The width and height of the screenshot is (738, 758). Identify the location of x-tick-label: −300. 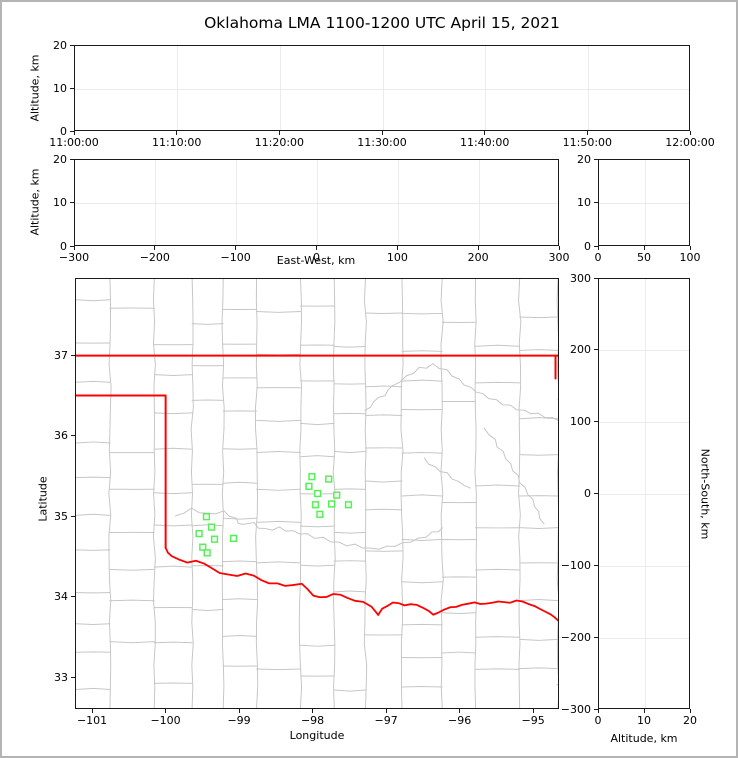
(74, 257).